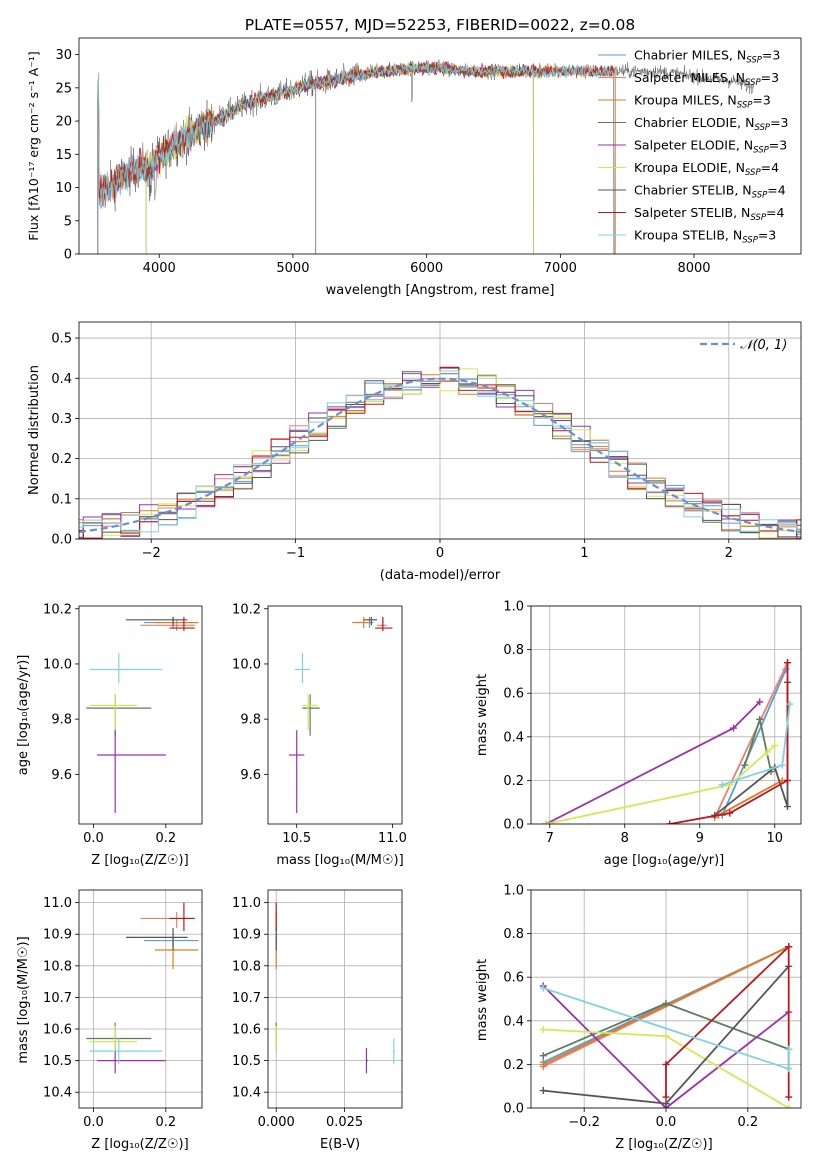  I want to click on age-vs-mass-axes: 10.5 11.0 9.6 9.8 10.0 10.2, so click(319, 724).